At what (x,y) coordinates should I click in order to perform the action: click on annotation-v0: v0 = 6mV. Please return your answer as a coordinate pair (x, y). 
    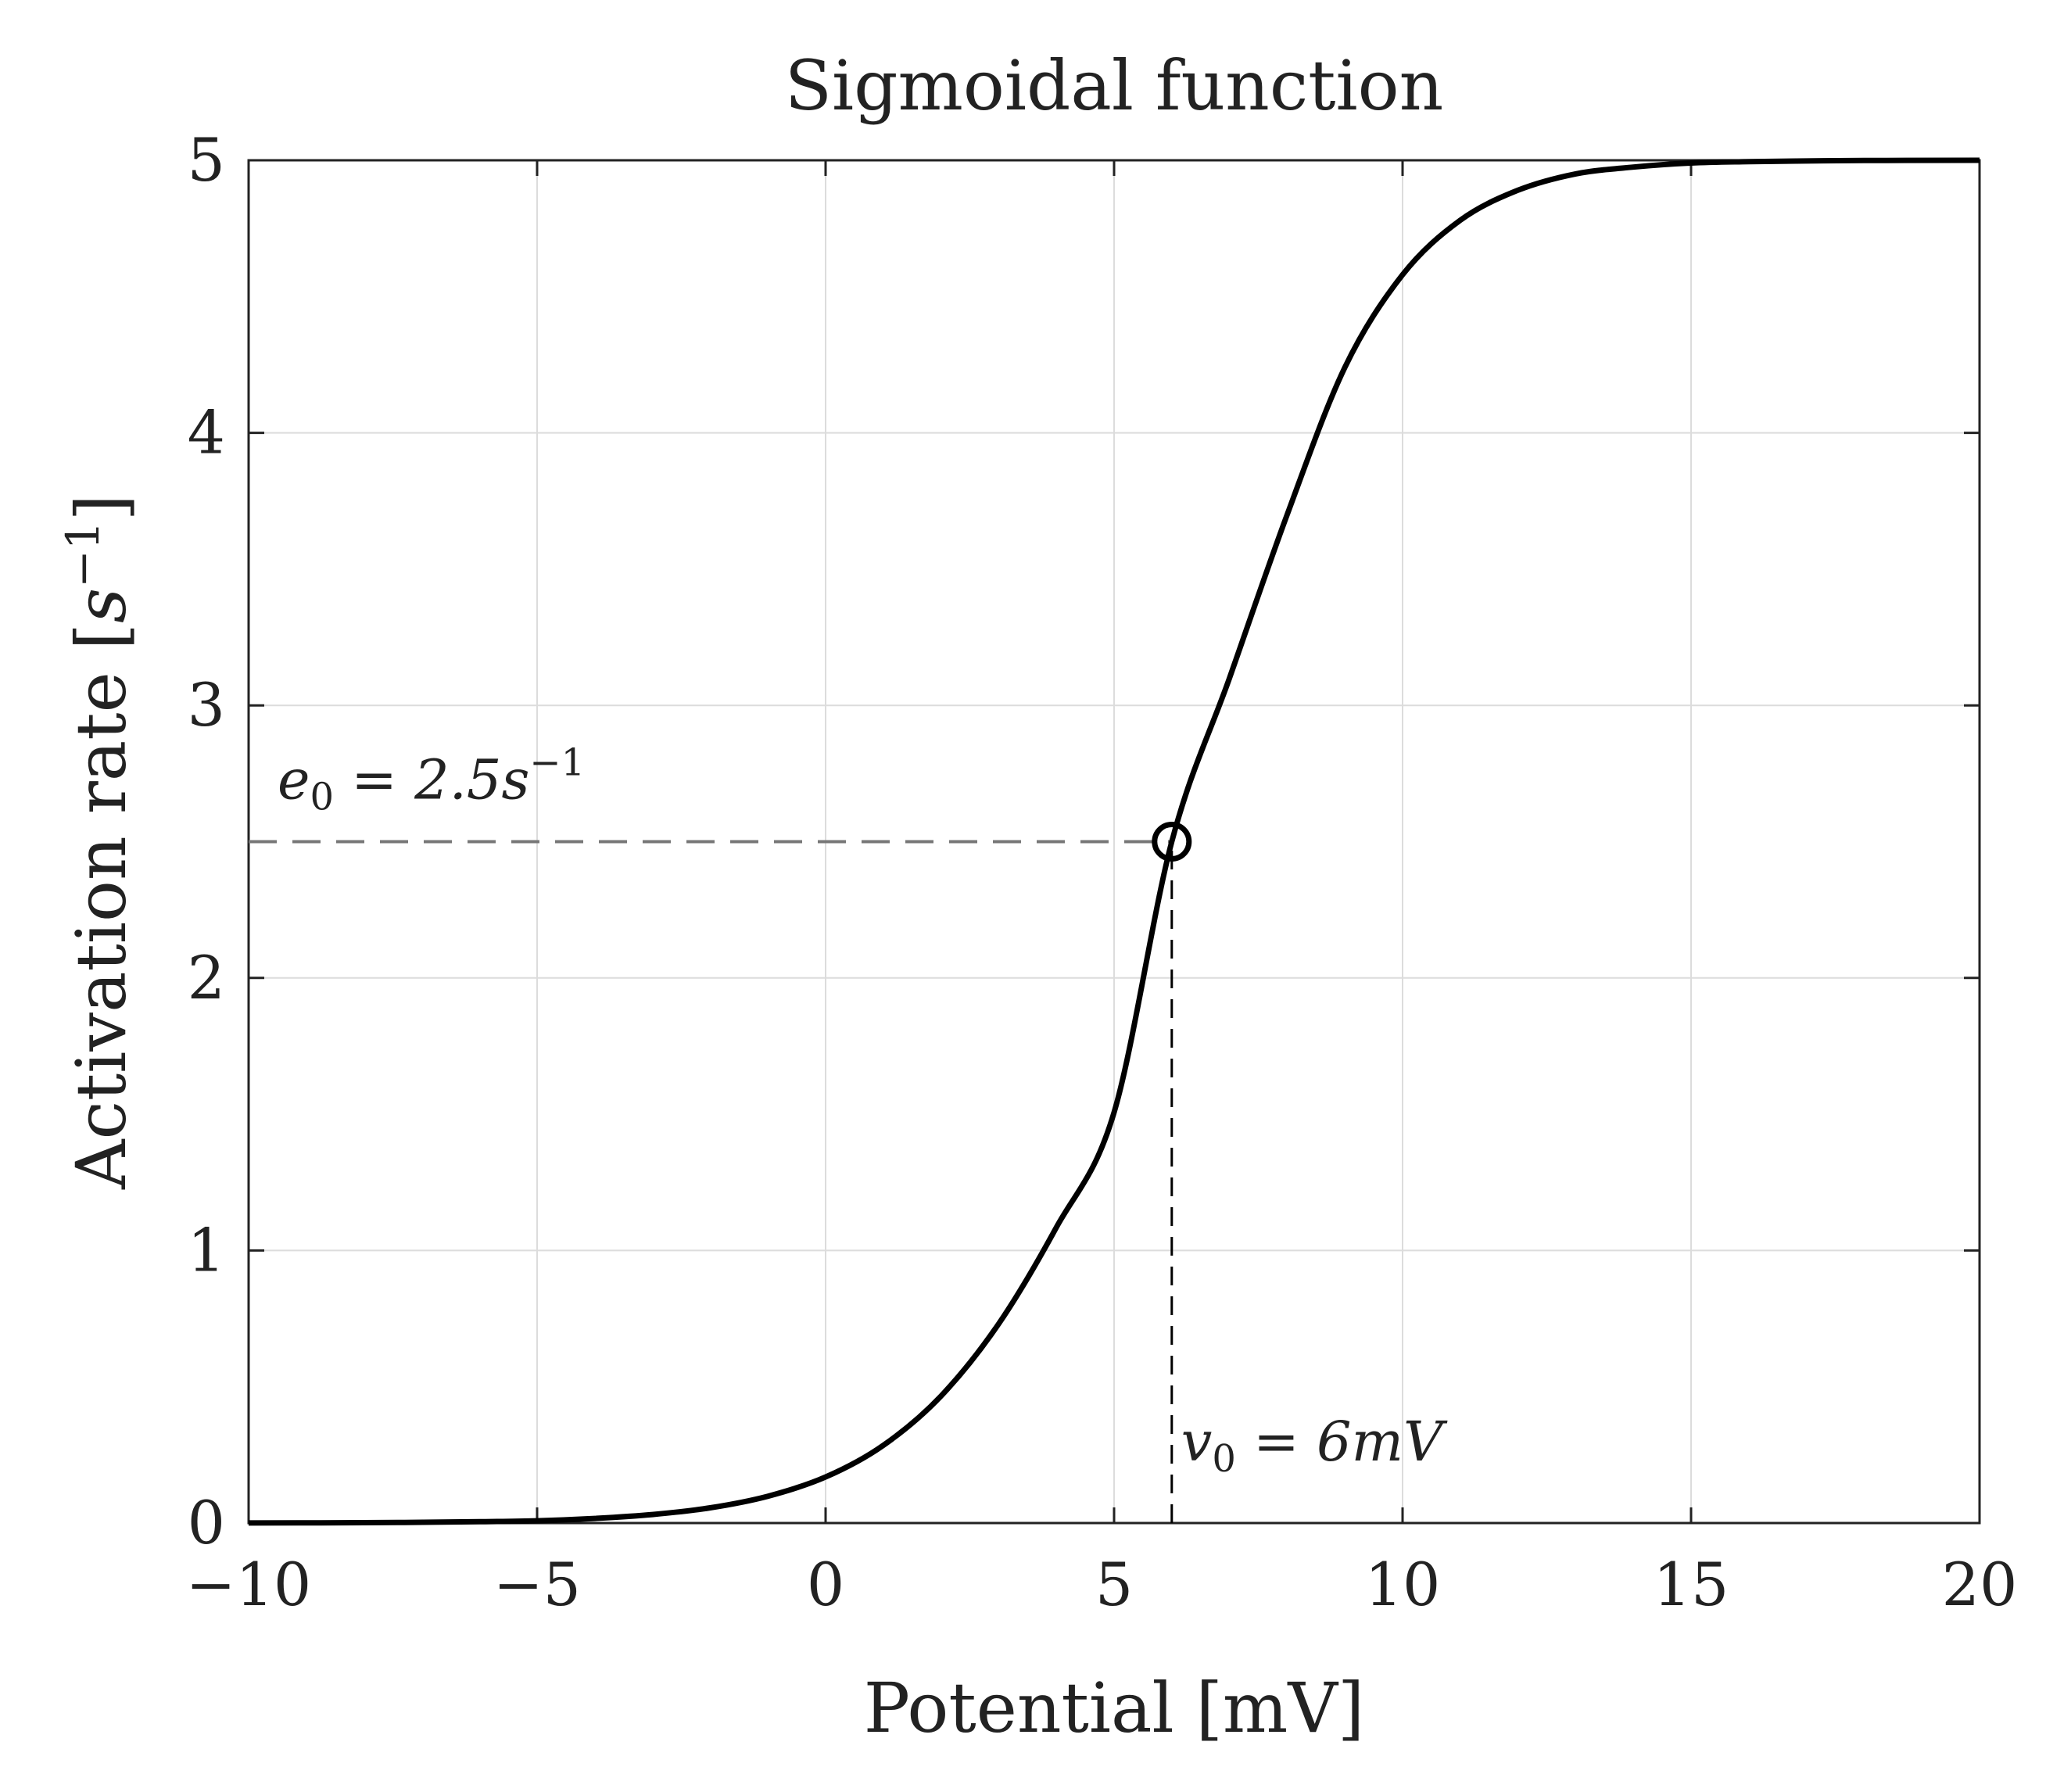
    Looking at the image, I should click on (1314, 1445).